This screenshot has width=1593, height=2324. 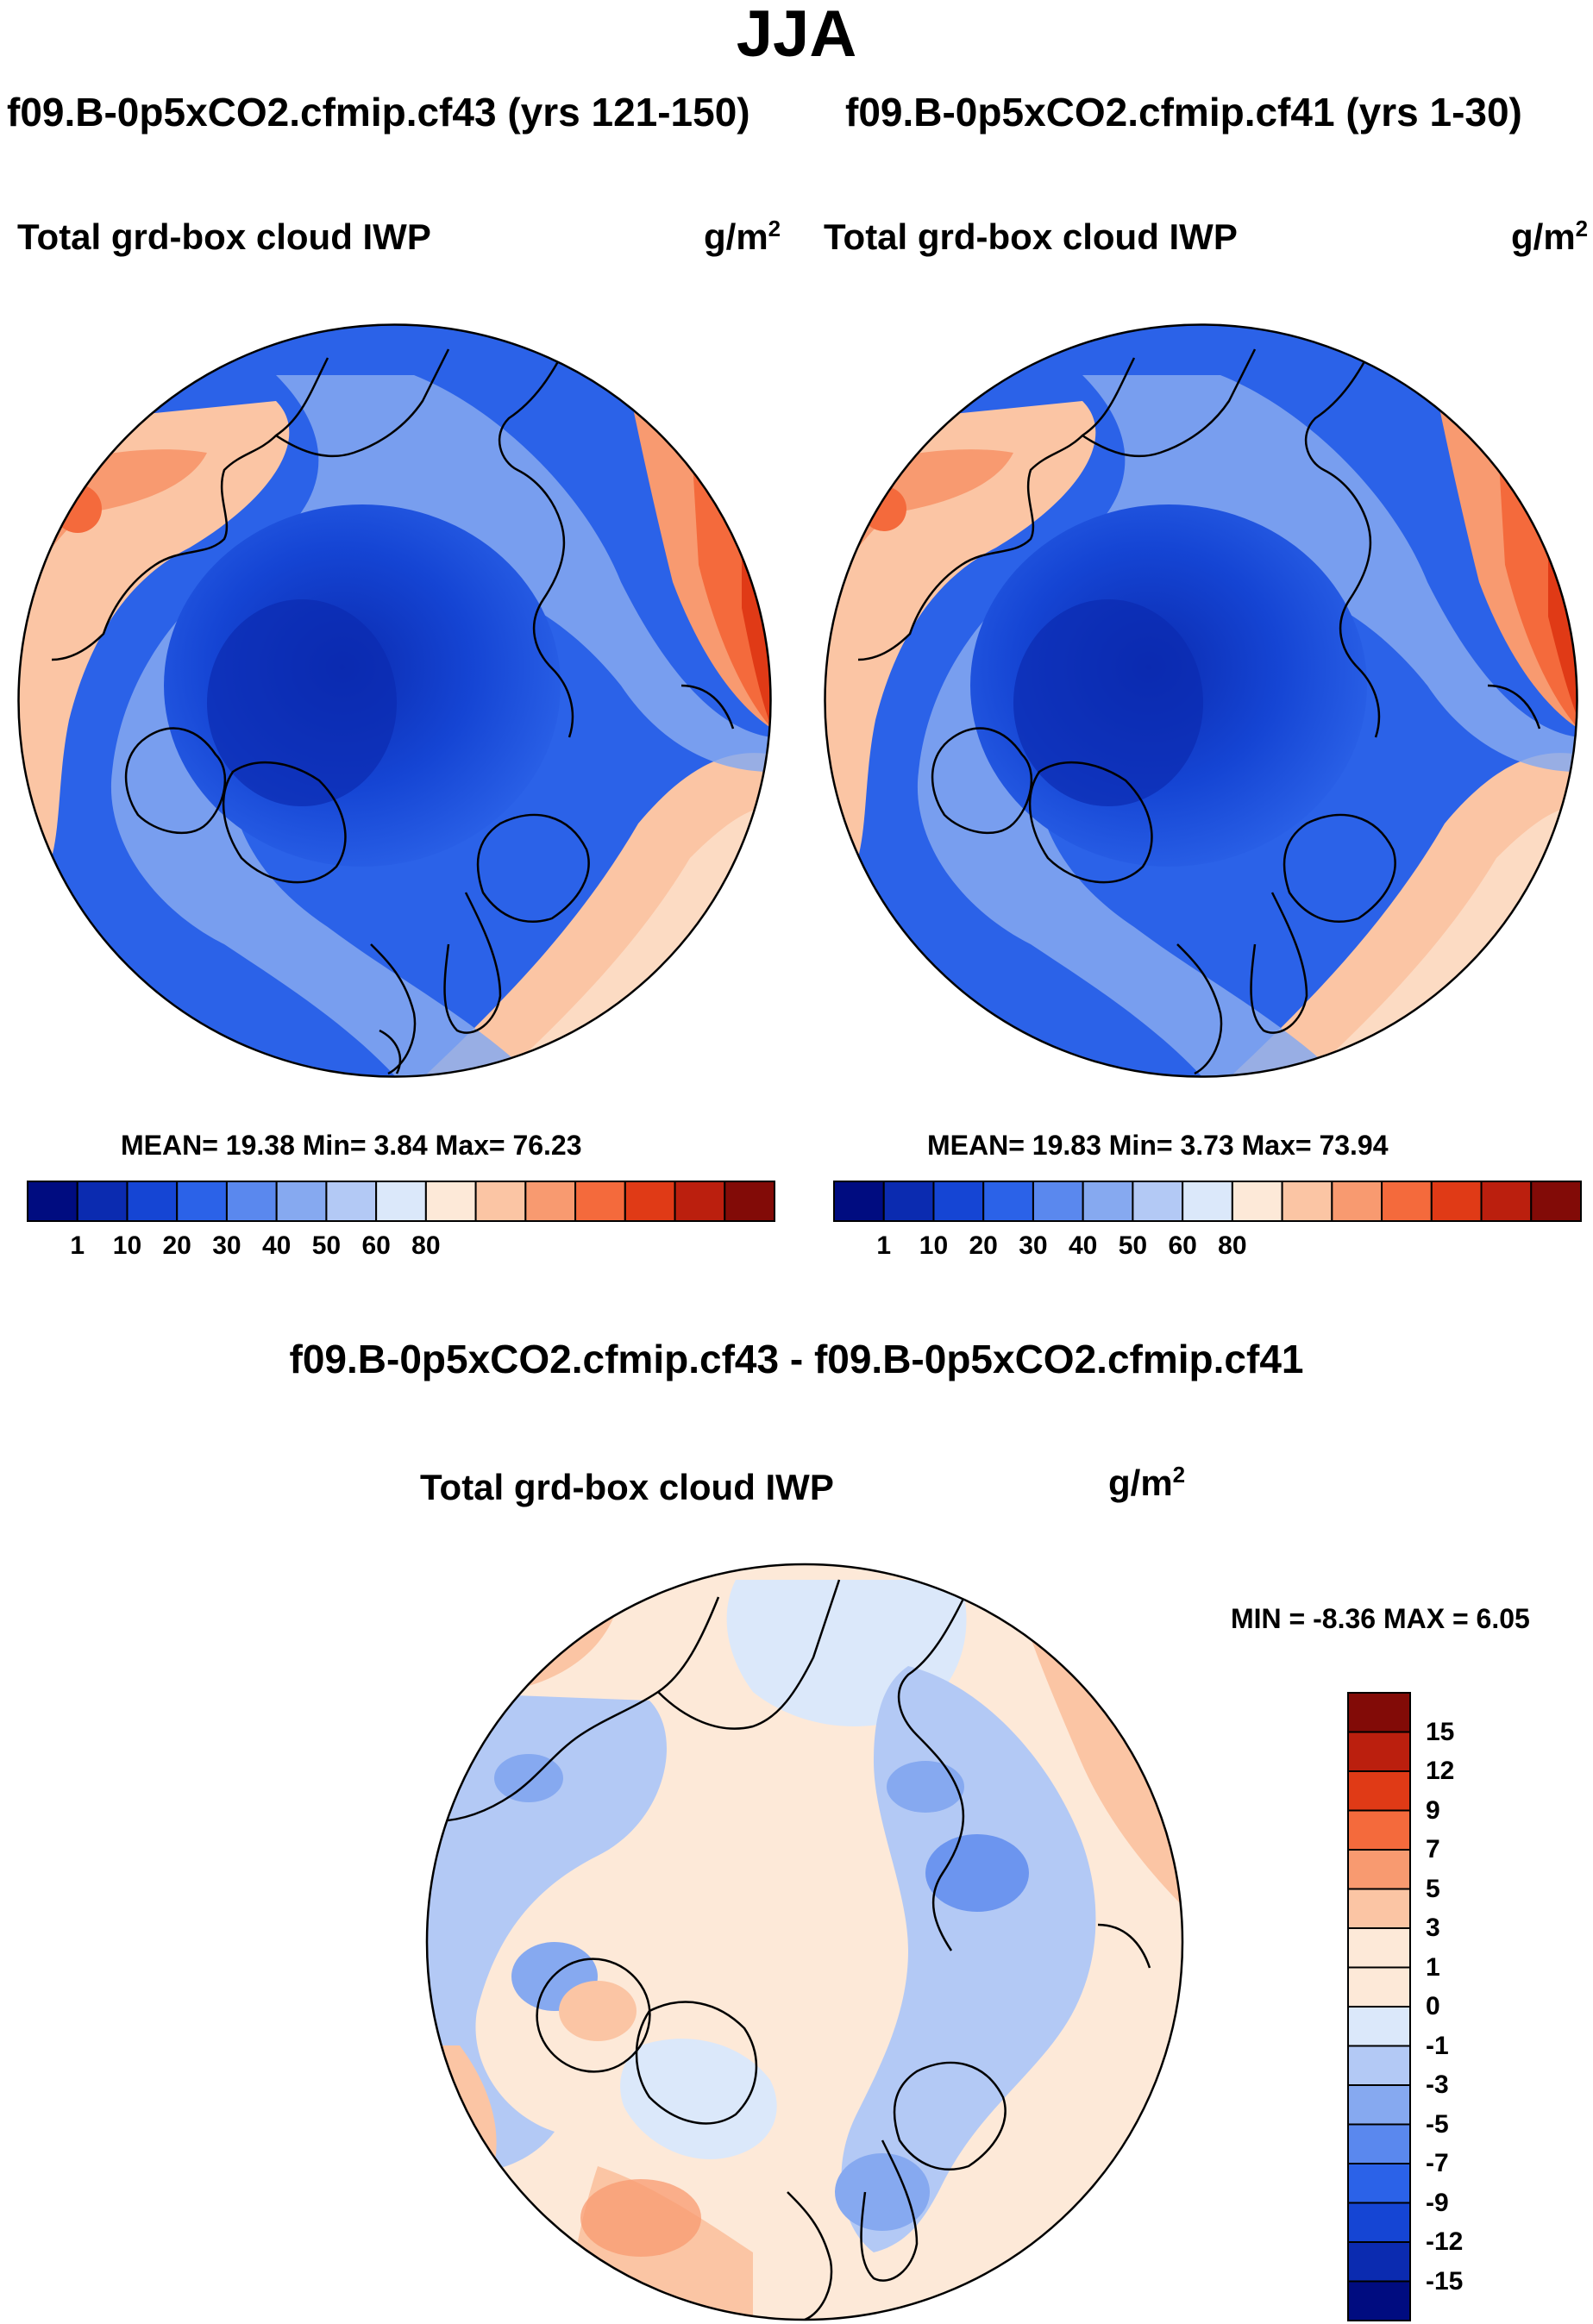 I want to click on panel-1-colorbar, so click(x=401, y=1201).